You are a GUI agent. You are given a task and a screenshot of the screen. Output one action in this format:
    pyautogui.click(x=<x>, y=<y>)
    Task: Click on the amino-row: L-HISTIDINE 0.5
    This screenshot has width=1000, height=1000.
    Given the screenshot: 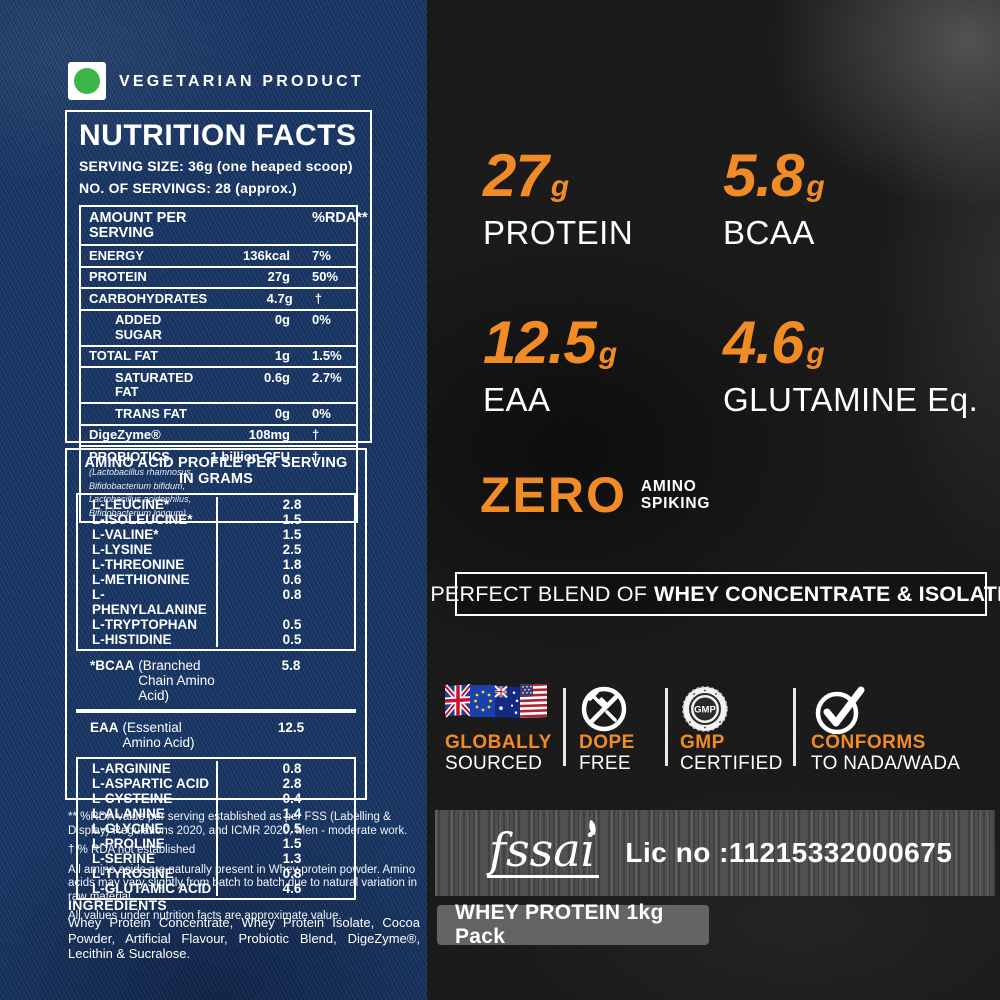 What is the action you would take?
    pyautogui.click(x=216, y=639)
    